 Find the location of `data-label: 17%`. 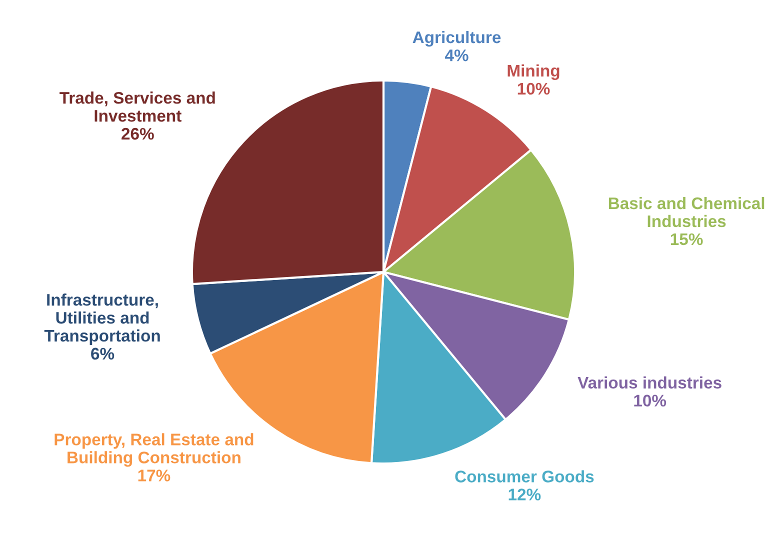

data-label: 17% is located at coordinates (154, 476).